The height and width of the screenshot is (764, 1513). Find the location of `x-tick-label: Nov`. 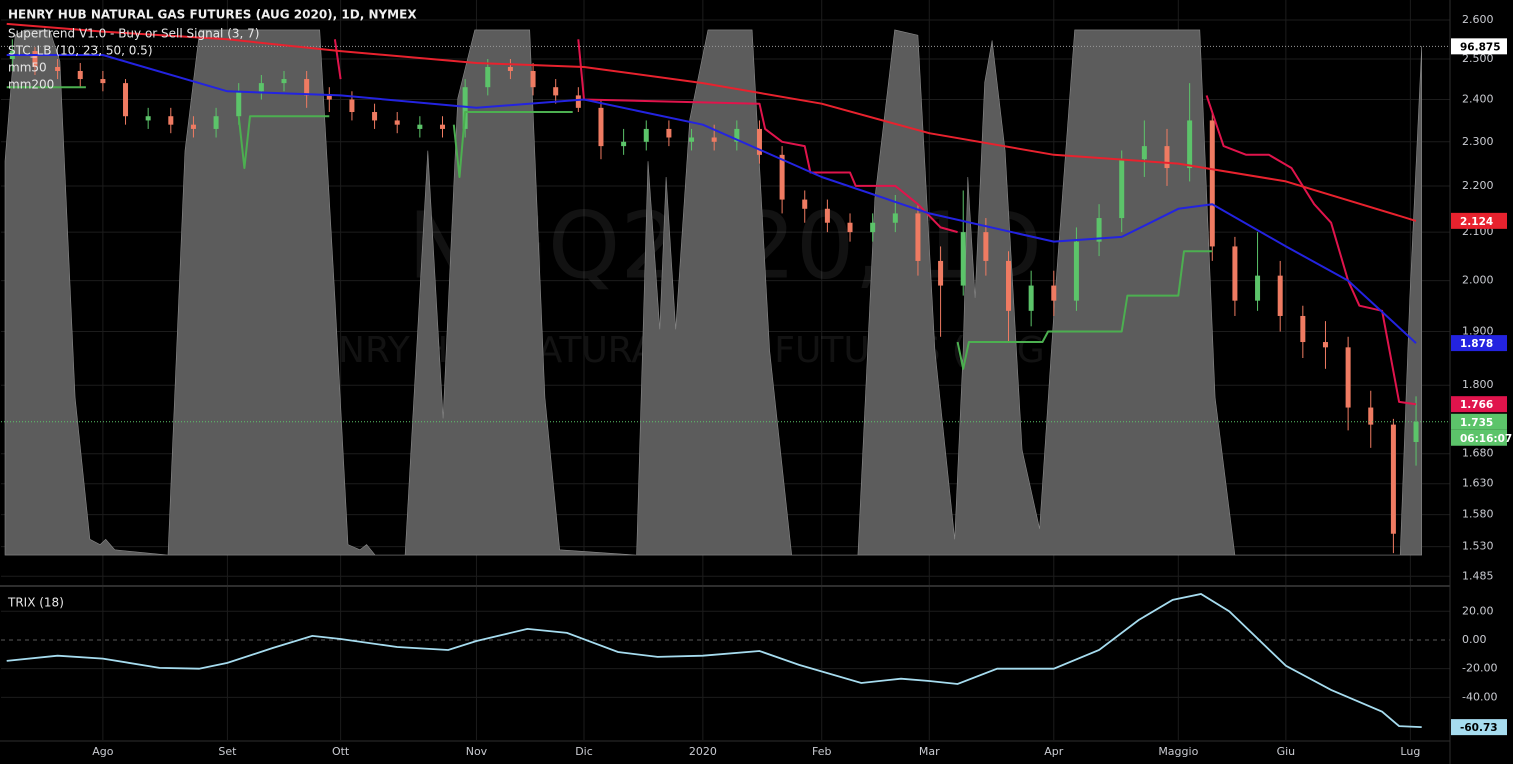

x-tick-label: Nov is located at coordinates (477, 751).